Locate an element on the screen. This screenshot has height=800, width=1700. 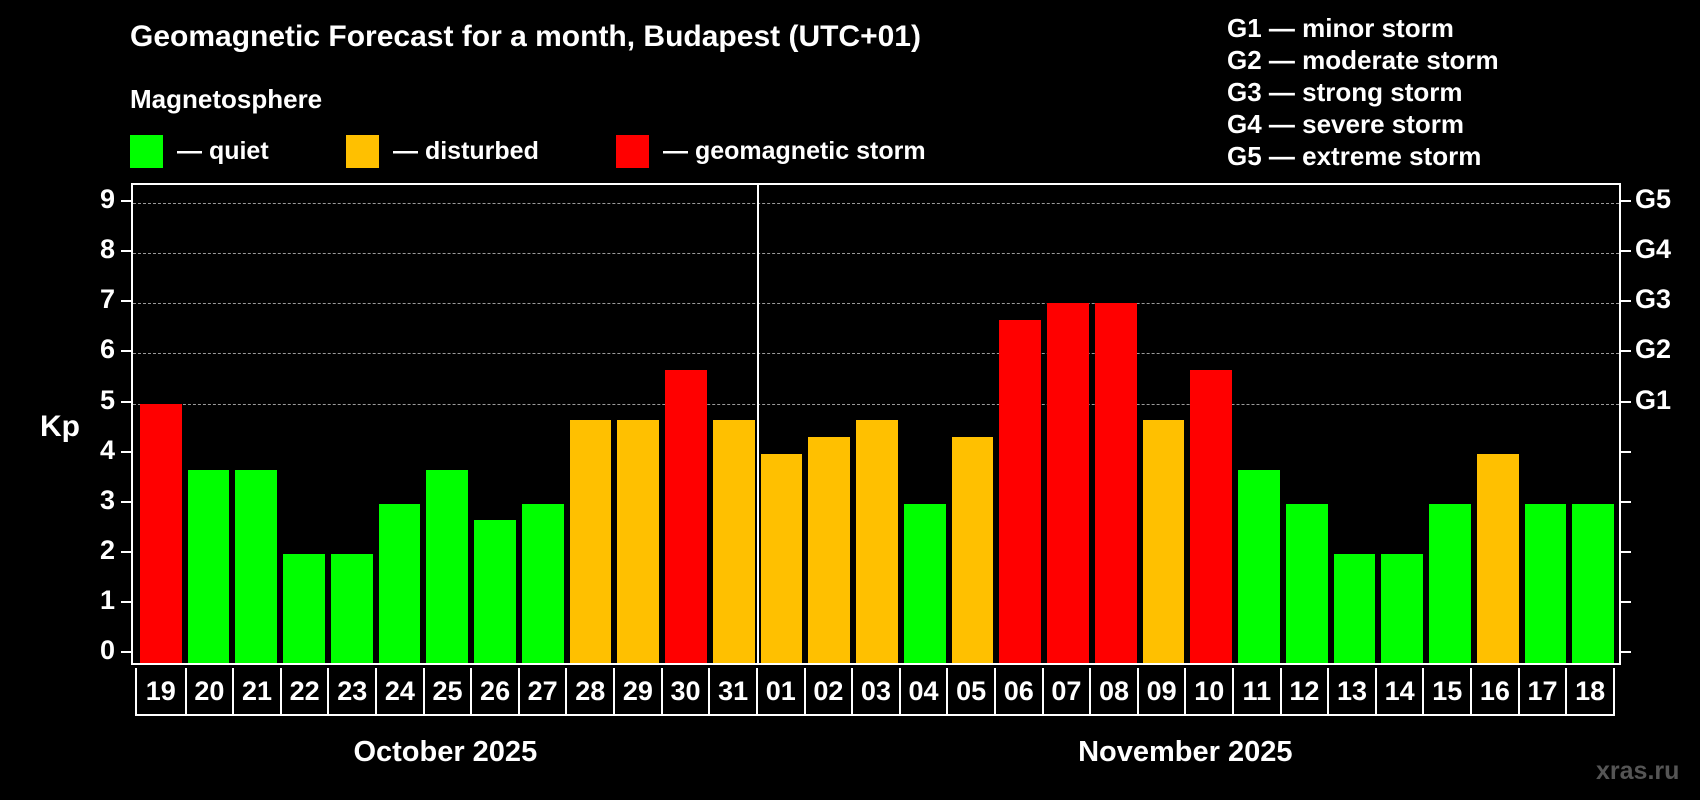
g-scale-label: G3 is located at coordinates (1653, 299).